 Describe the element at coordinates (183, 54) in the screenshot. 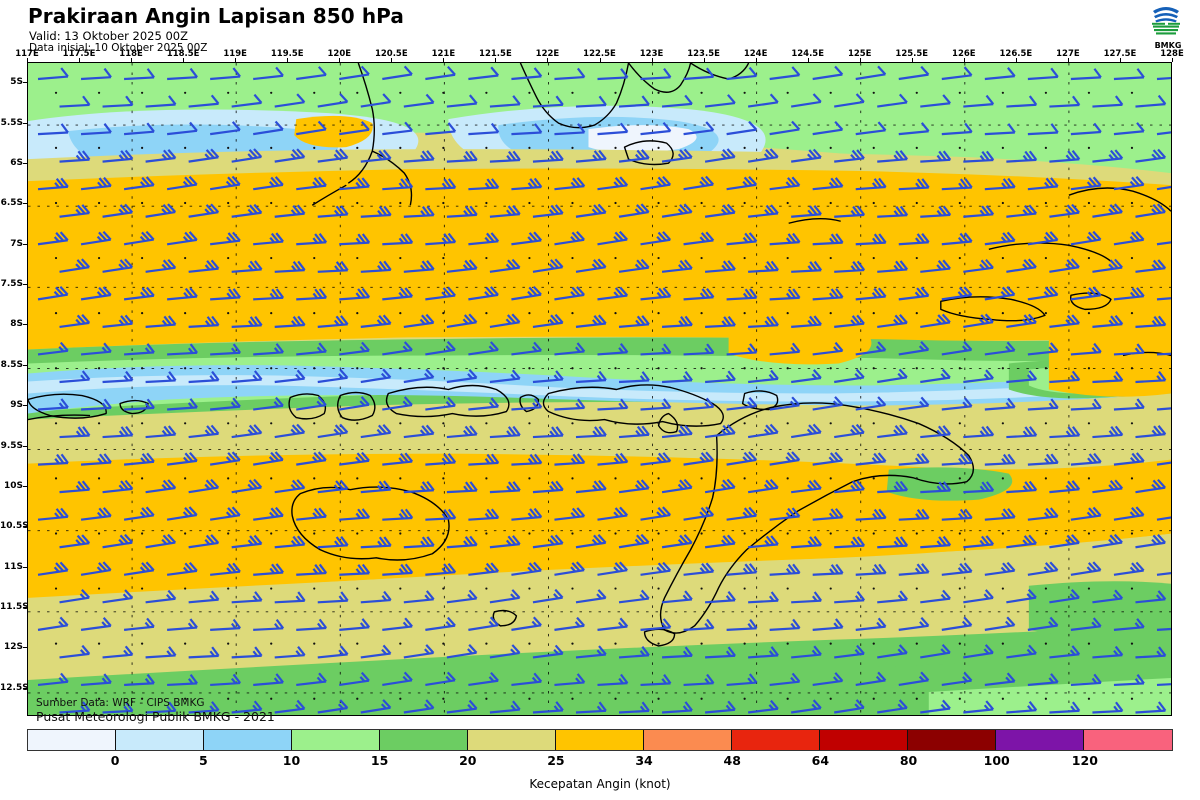

I see `longitude-tick-label: 118.5E` at that location.